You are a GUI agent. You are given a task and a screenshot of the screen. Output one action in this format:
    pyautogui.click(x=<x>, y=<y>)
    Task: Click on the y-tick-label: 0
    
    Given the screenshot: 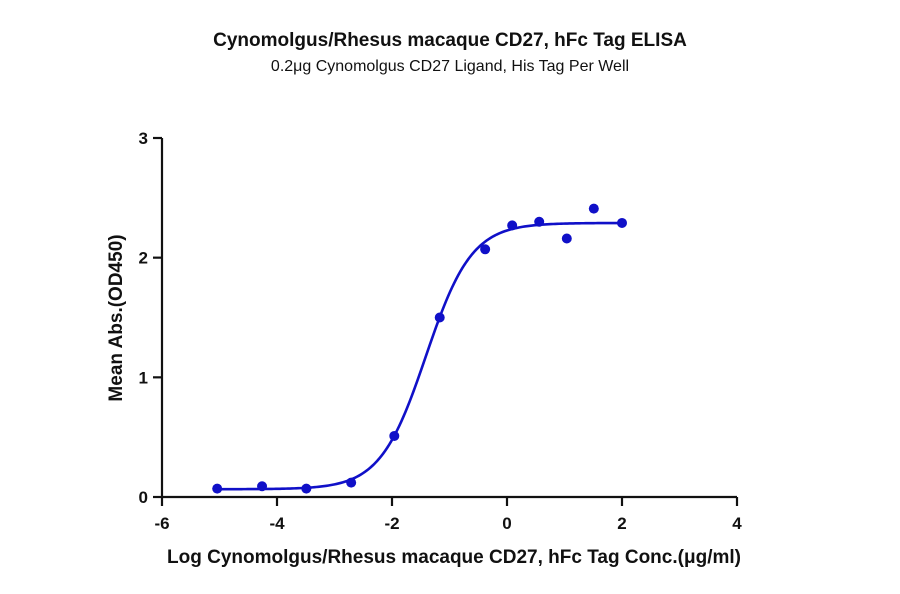 What is the action you would take?
    pyautogui.click(x=143, y=497)
    